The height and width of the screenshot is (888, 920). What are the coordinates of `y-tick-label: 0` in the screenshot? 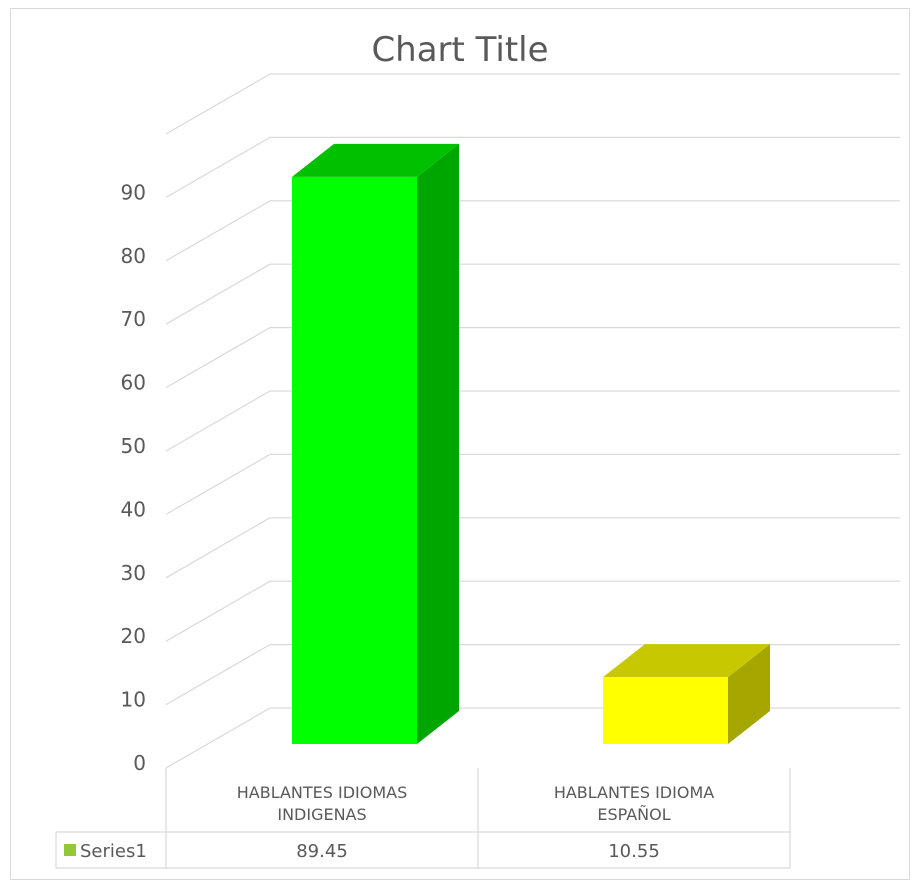 It's located at (139, 763).